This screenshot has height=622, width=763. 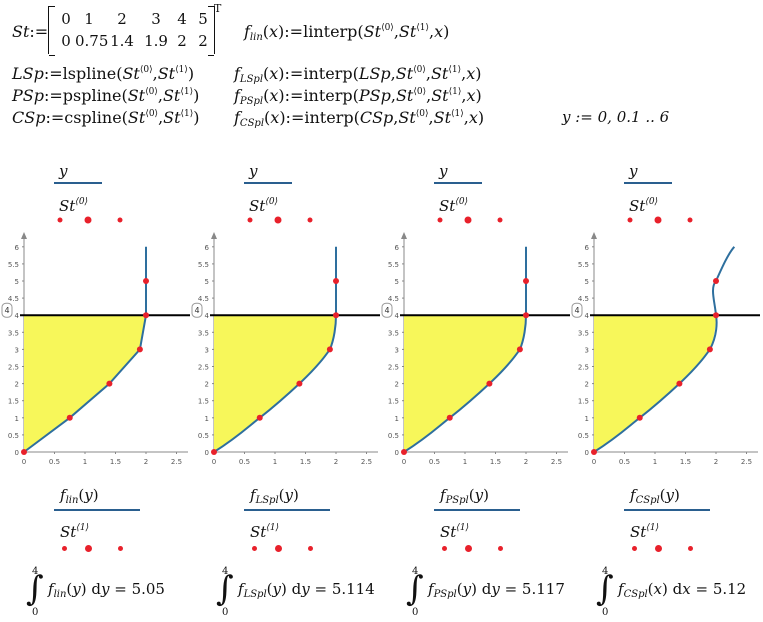 What do you see at coordinates (616, 117) in the screenshot?
I see `y-range-definition: y := 0, 0.1 .. 6` at bounding box center [616, 117].